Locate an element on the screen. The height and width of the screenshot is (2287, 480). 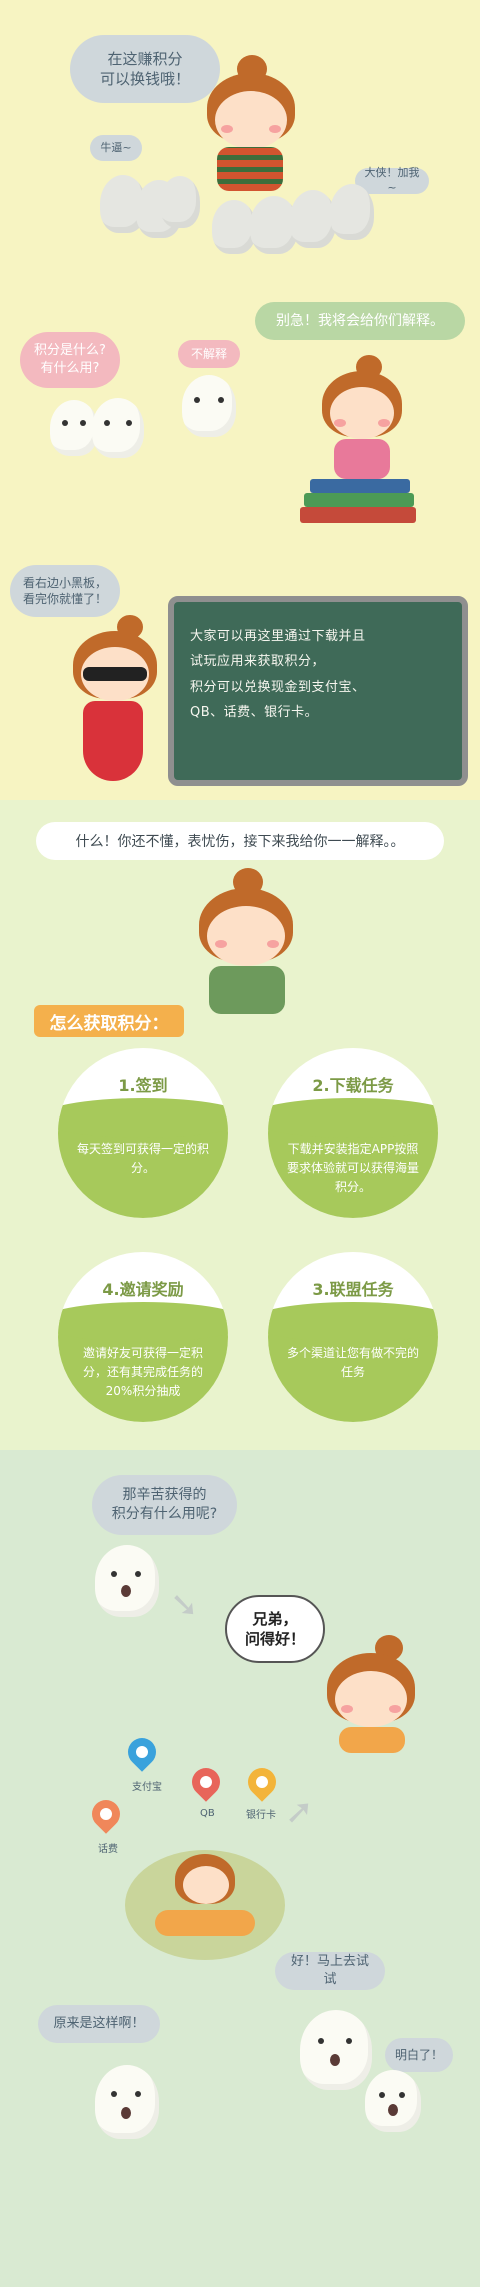
ghost-realizing is located at coordinates (127, 2102).